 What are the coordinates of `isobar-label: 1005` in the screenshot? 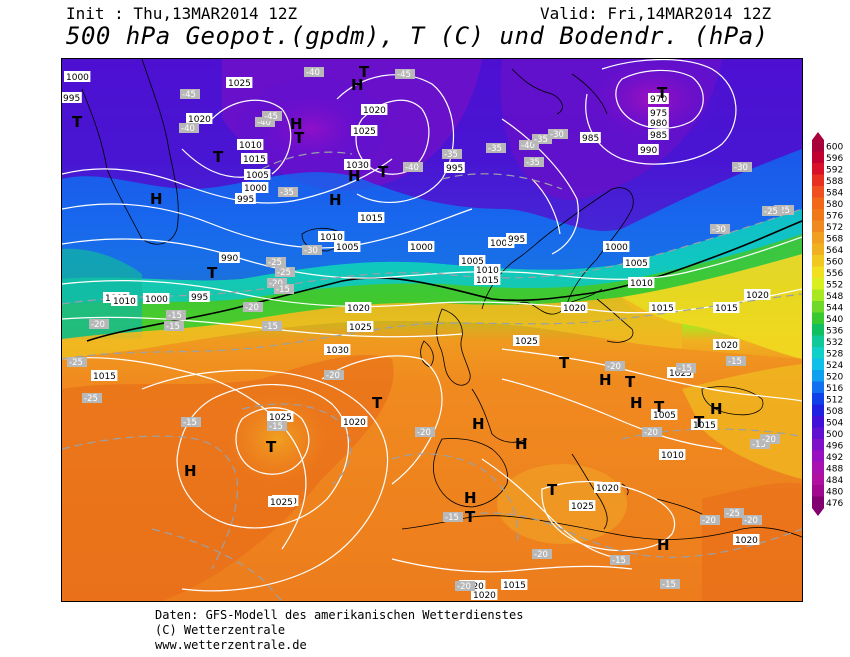 It's located at (636, 264).